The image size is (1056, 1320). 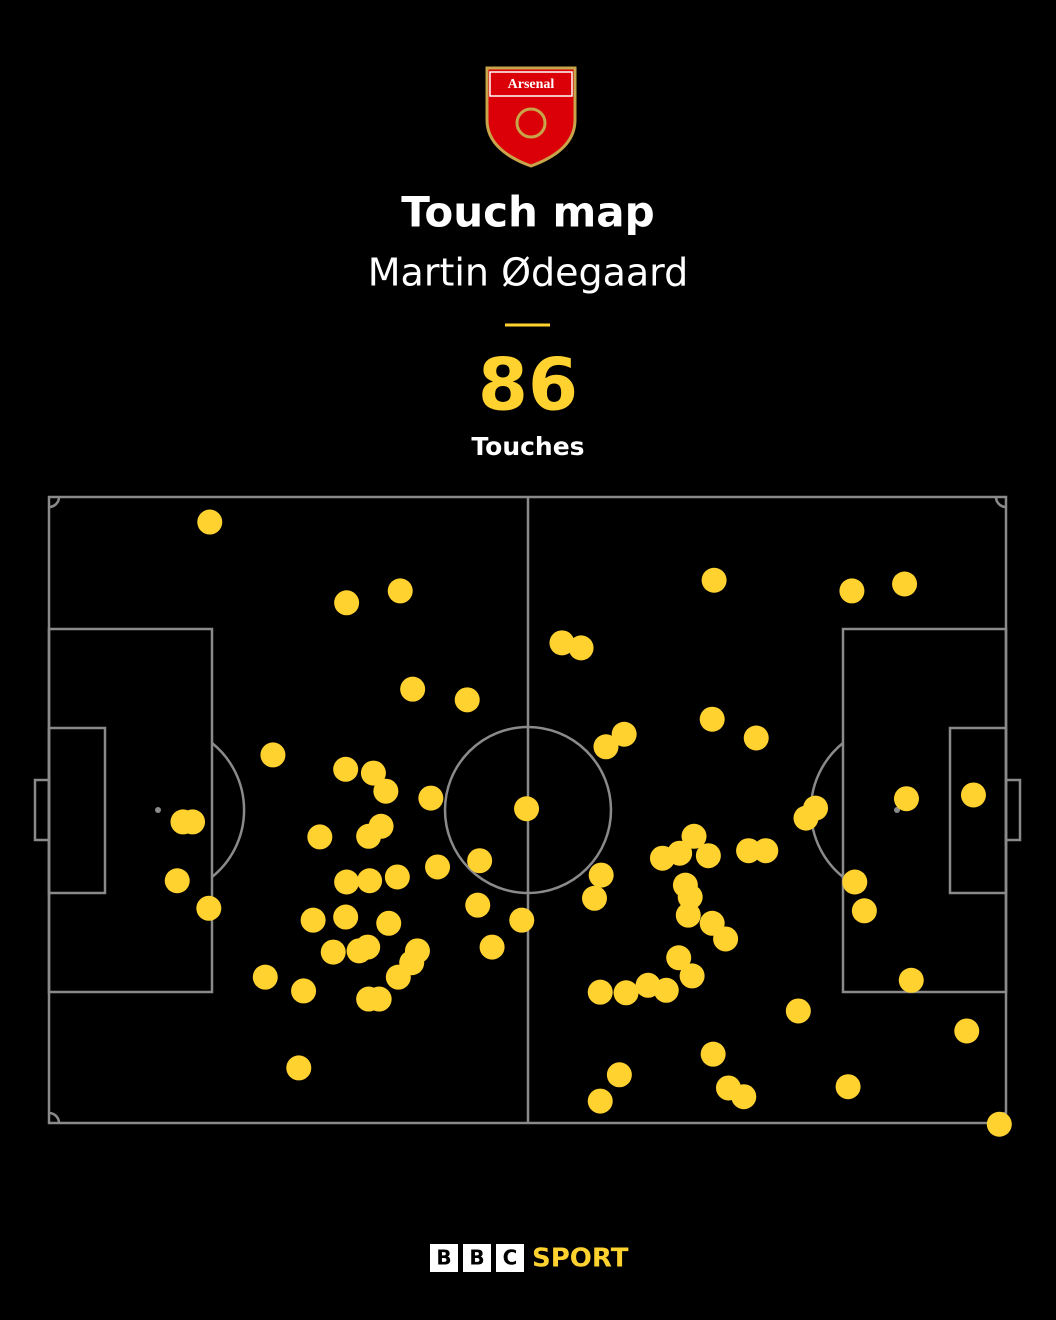 I want to click on penalty-box, so click(x=924, y=810).